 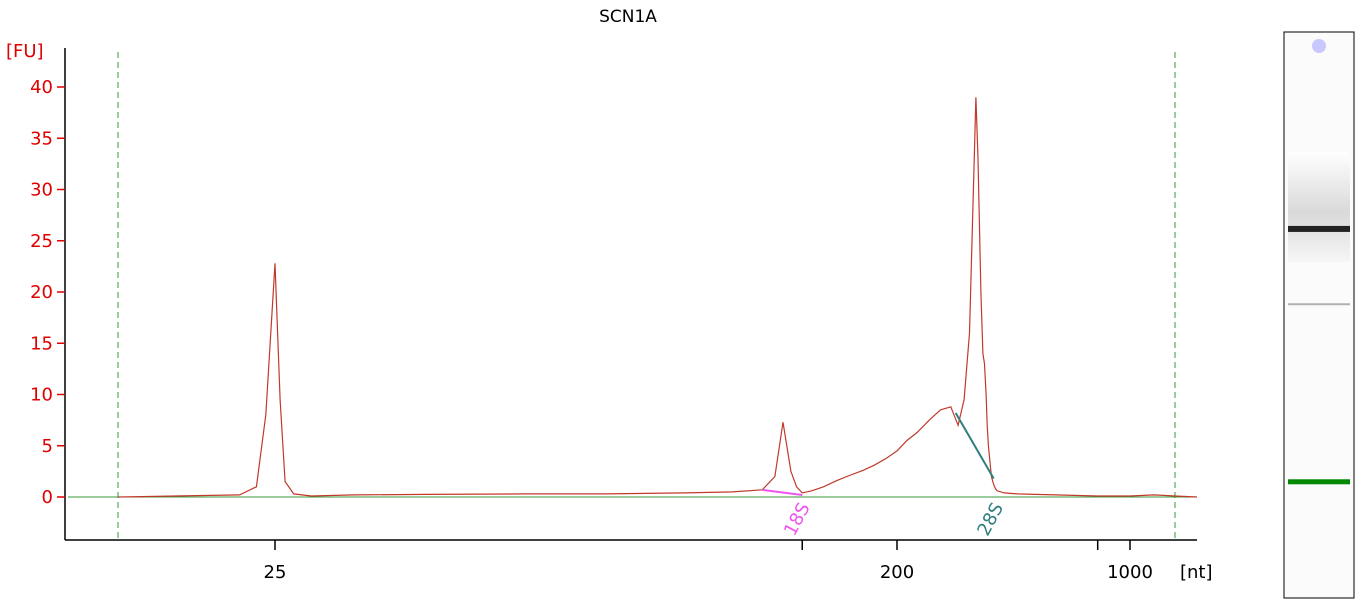 I want to click on gel-lane, so click(x=1319, y=315).